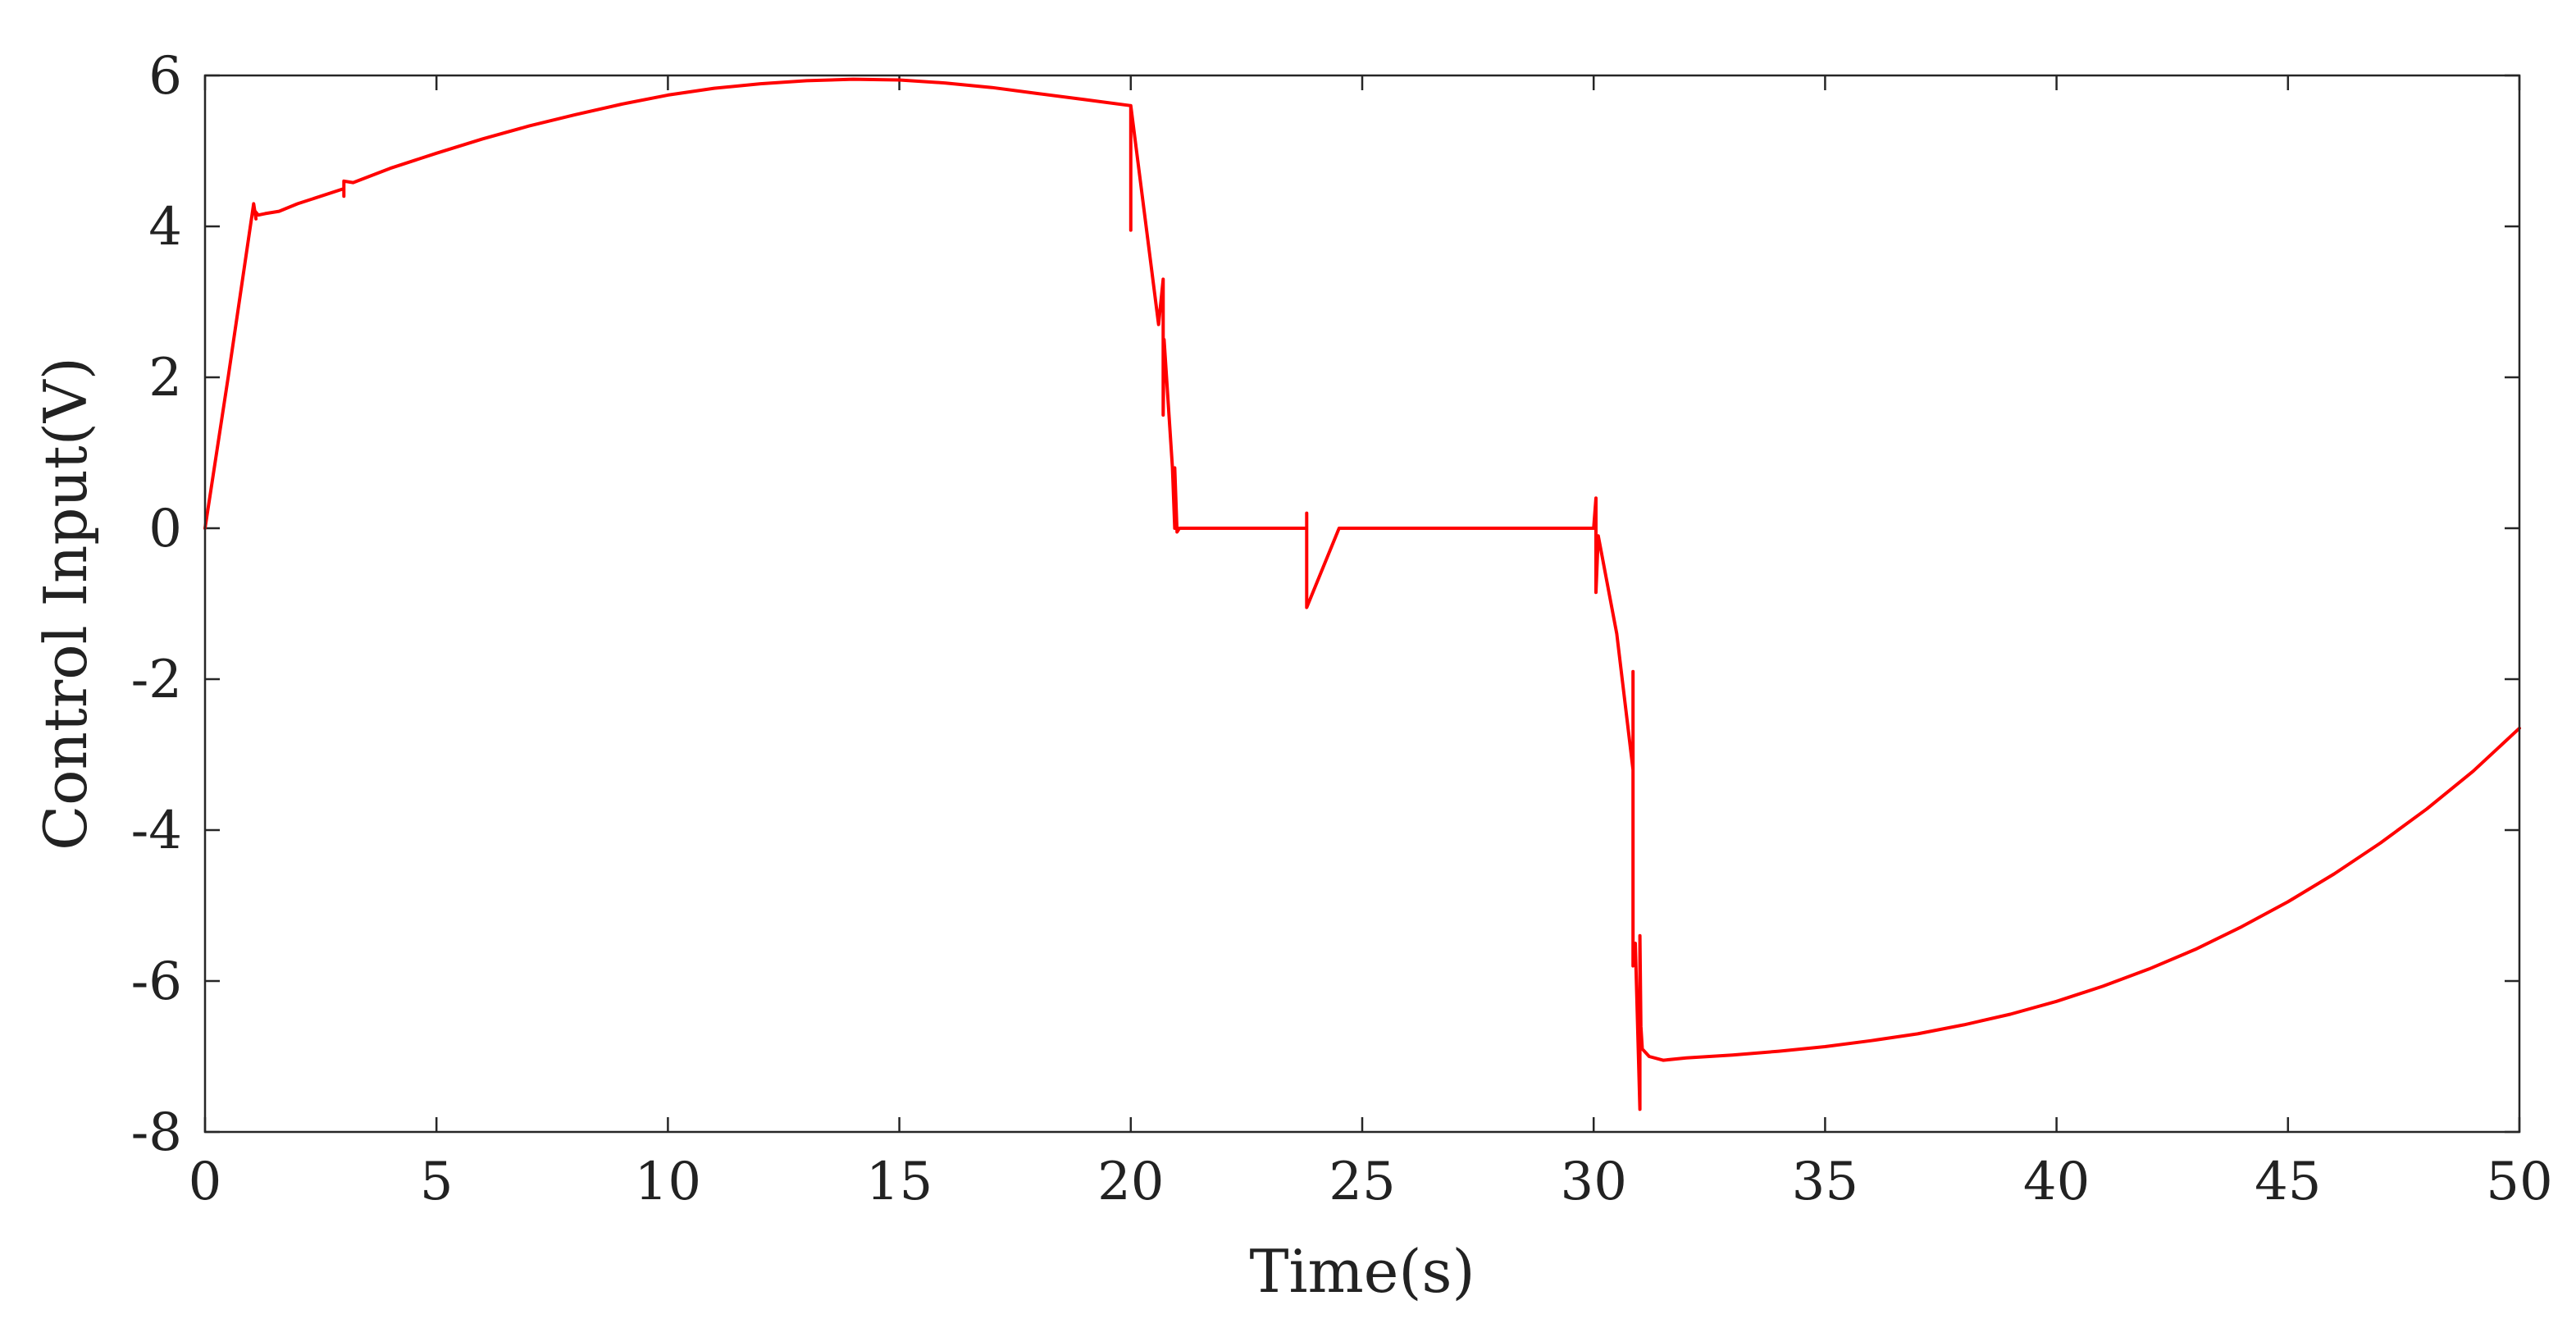 This screenshot has width=2576, height=1337. I want to click on y-tick-label: -6, so click(156, 981).